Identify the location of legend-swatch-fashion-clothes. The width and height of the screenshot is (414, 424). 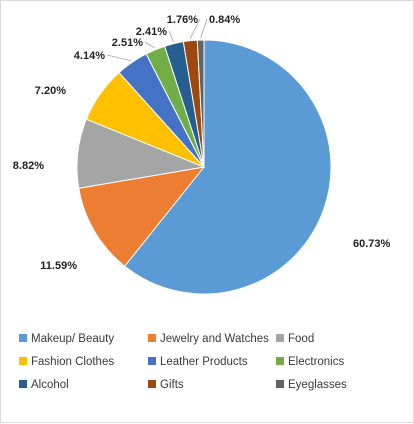
(23, 361).